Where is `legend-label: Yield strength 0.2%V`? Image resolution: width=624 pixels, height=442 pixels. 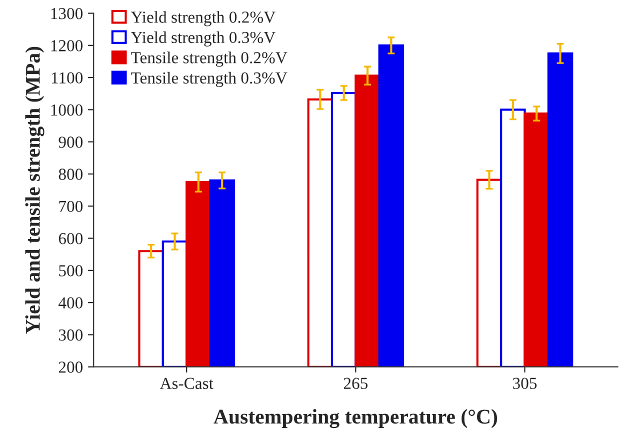 legend-label: Yield strength 0.2%V is located at coordinates (203, 18).